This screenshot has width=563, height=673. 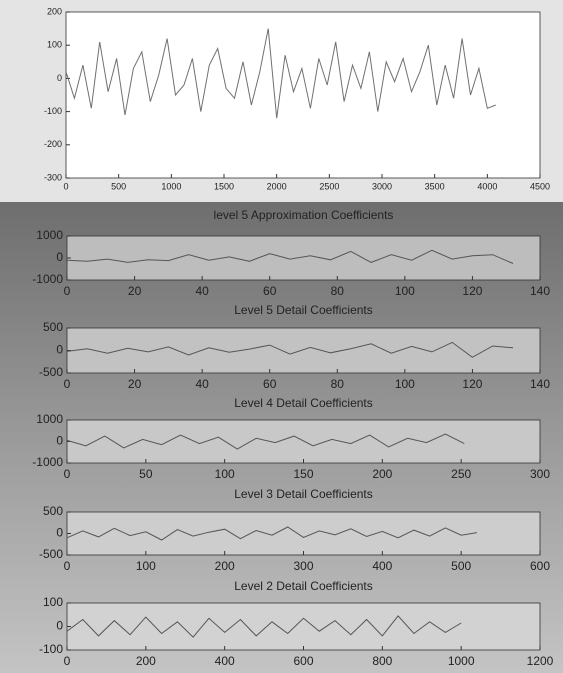 I want to click on subplot-title: level 5 Approximation Coefficients, so click(x=304, y=215).